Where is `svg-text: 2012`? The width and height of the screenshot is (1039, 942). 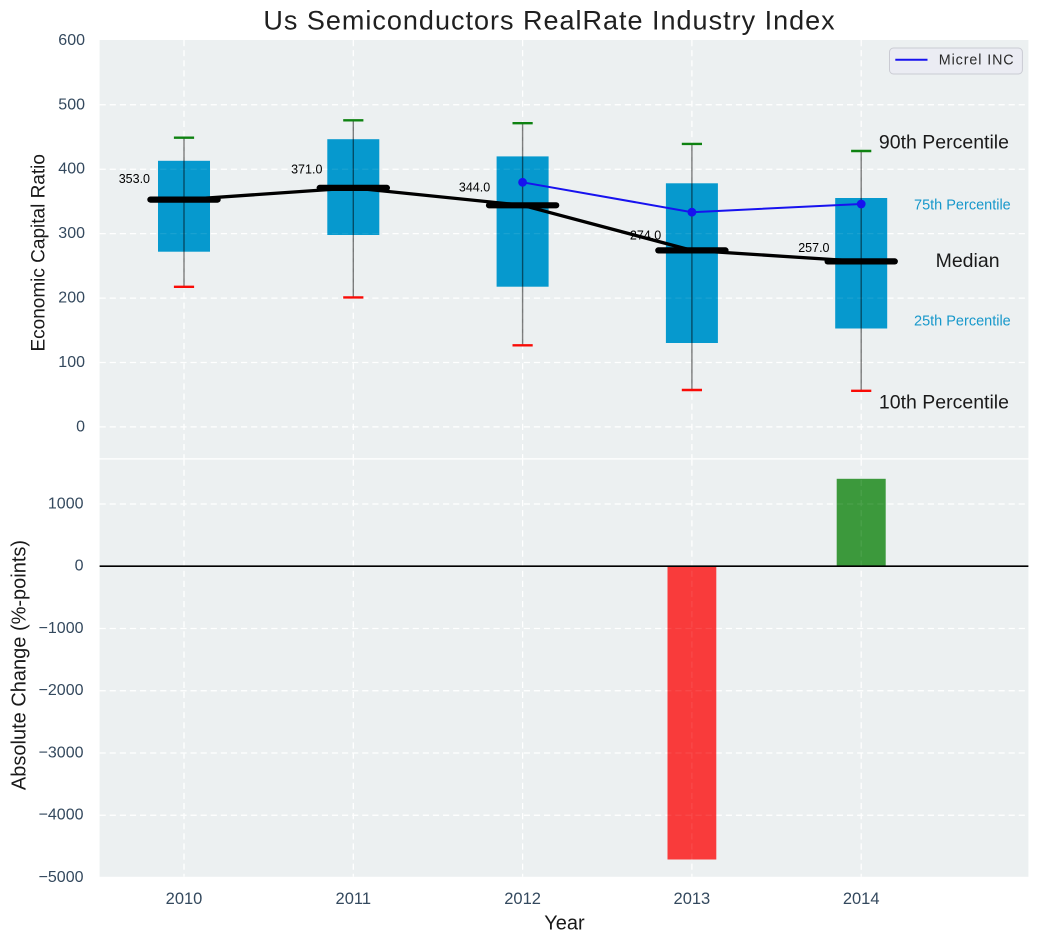
svg-text: 2012 is located at coordinates (522, 899).